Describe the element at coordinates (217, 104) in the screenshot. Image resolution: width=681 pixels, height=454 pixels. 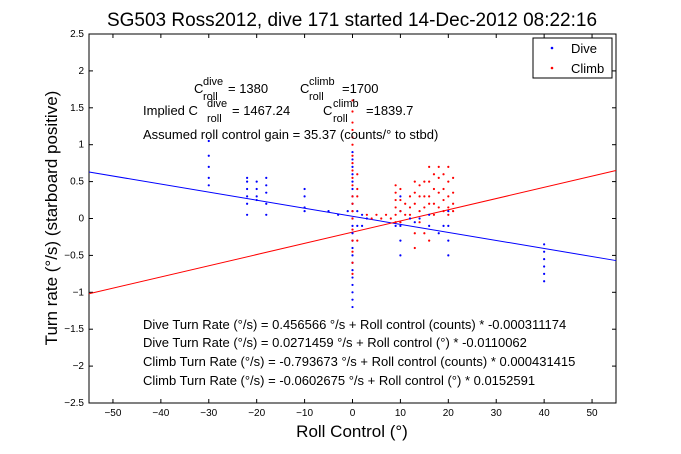
I see `implied-dive-sup: dive` at that location.